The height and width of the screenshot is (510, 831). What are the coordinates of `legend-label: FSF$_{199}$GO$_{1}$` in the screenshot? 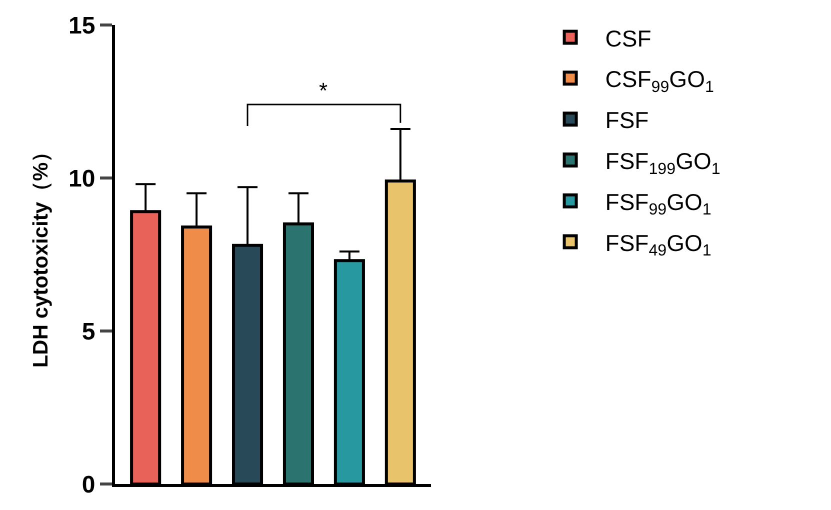 It's located at (662, 163).